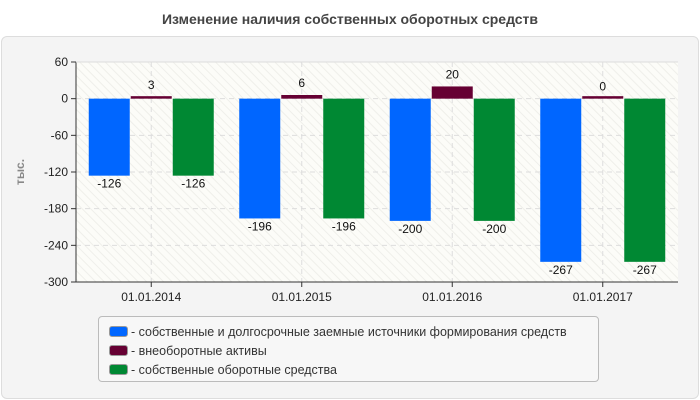  I want to click on y-tick-label: -180, so click(56, 209).